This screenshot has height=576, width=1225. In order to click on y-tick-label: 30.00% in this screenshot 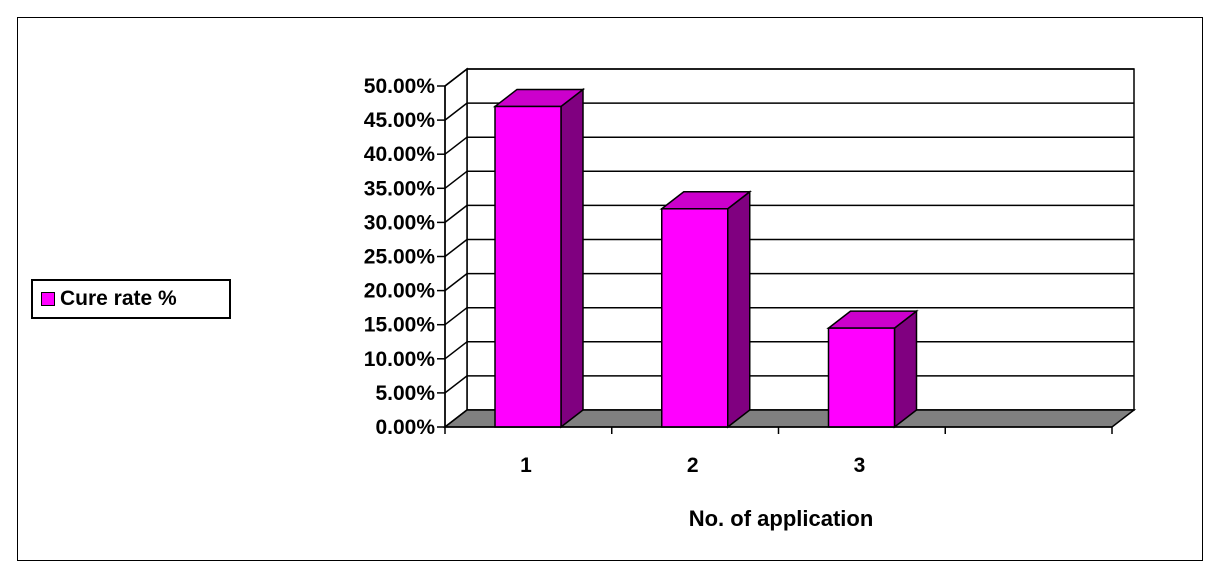, I will do `click(400, 222)`.